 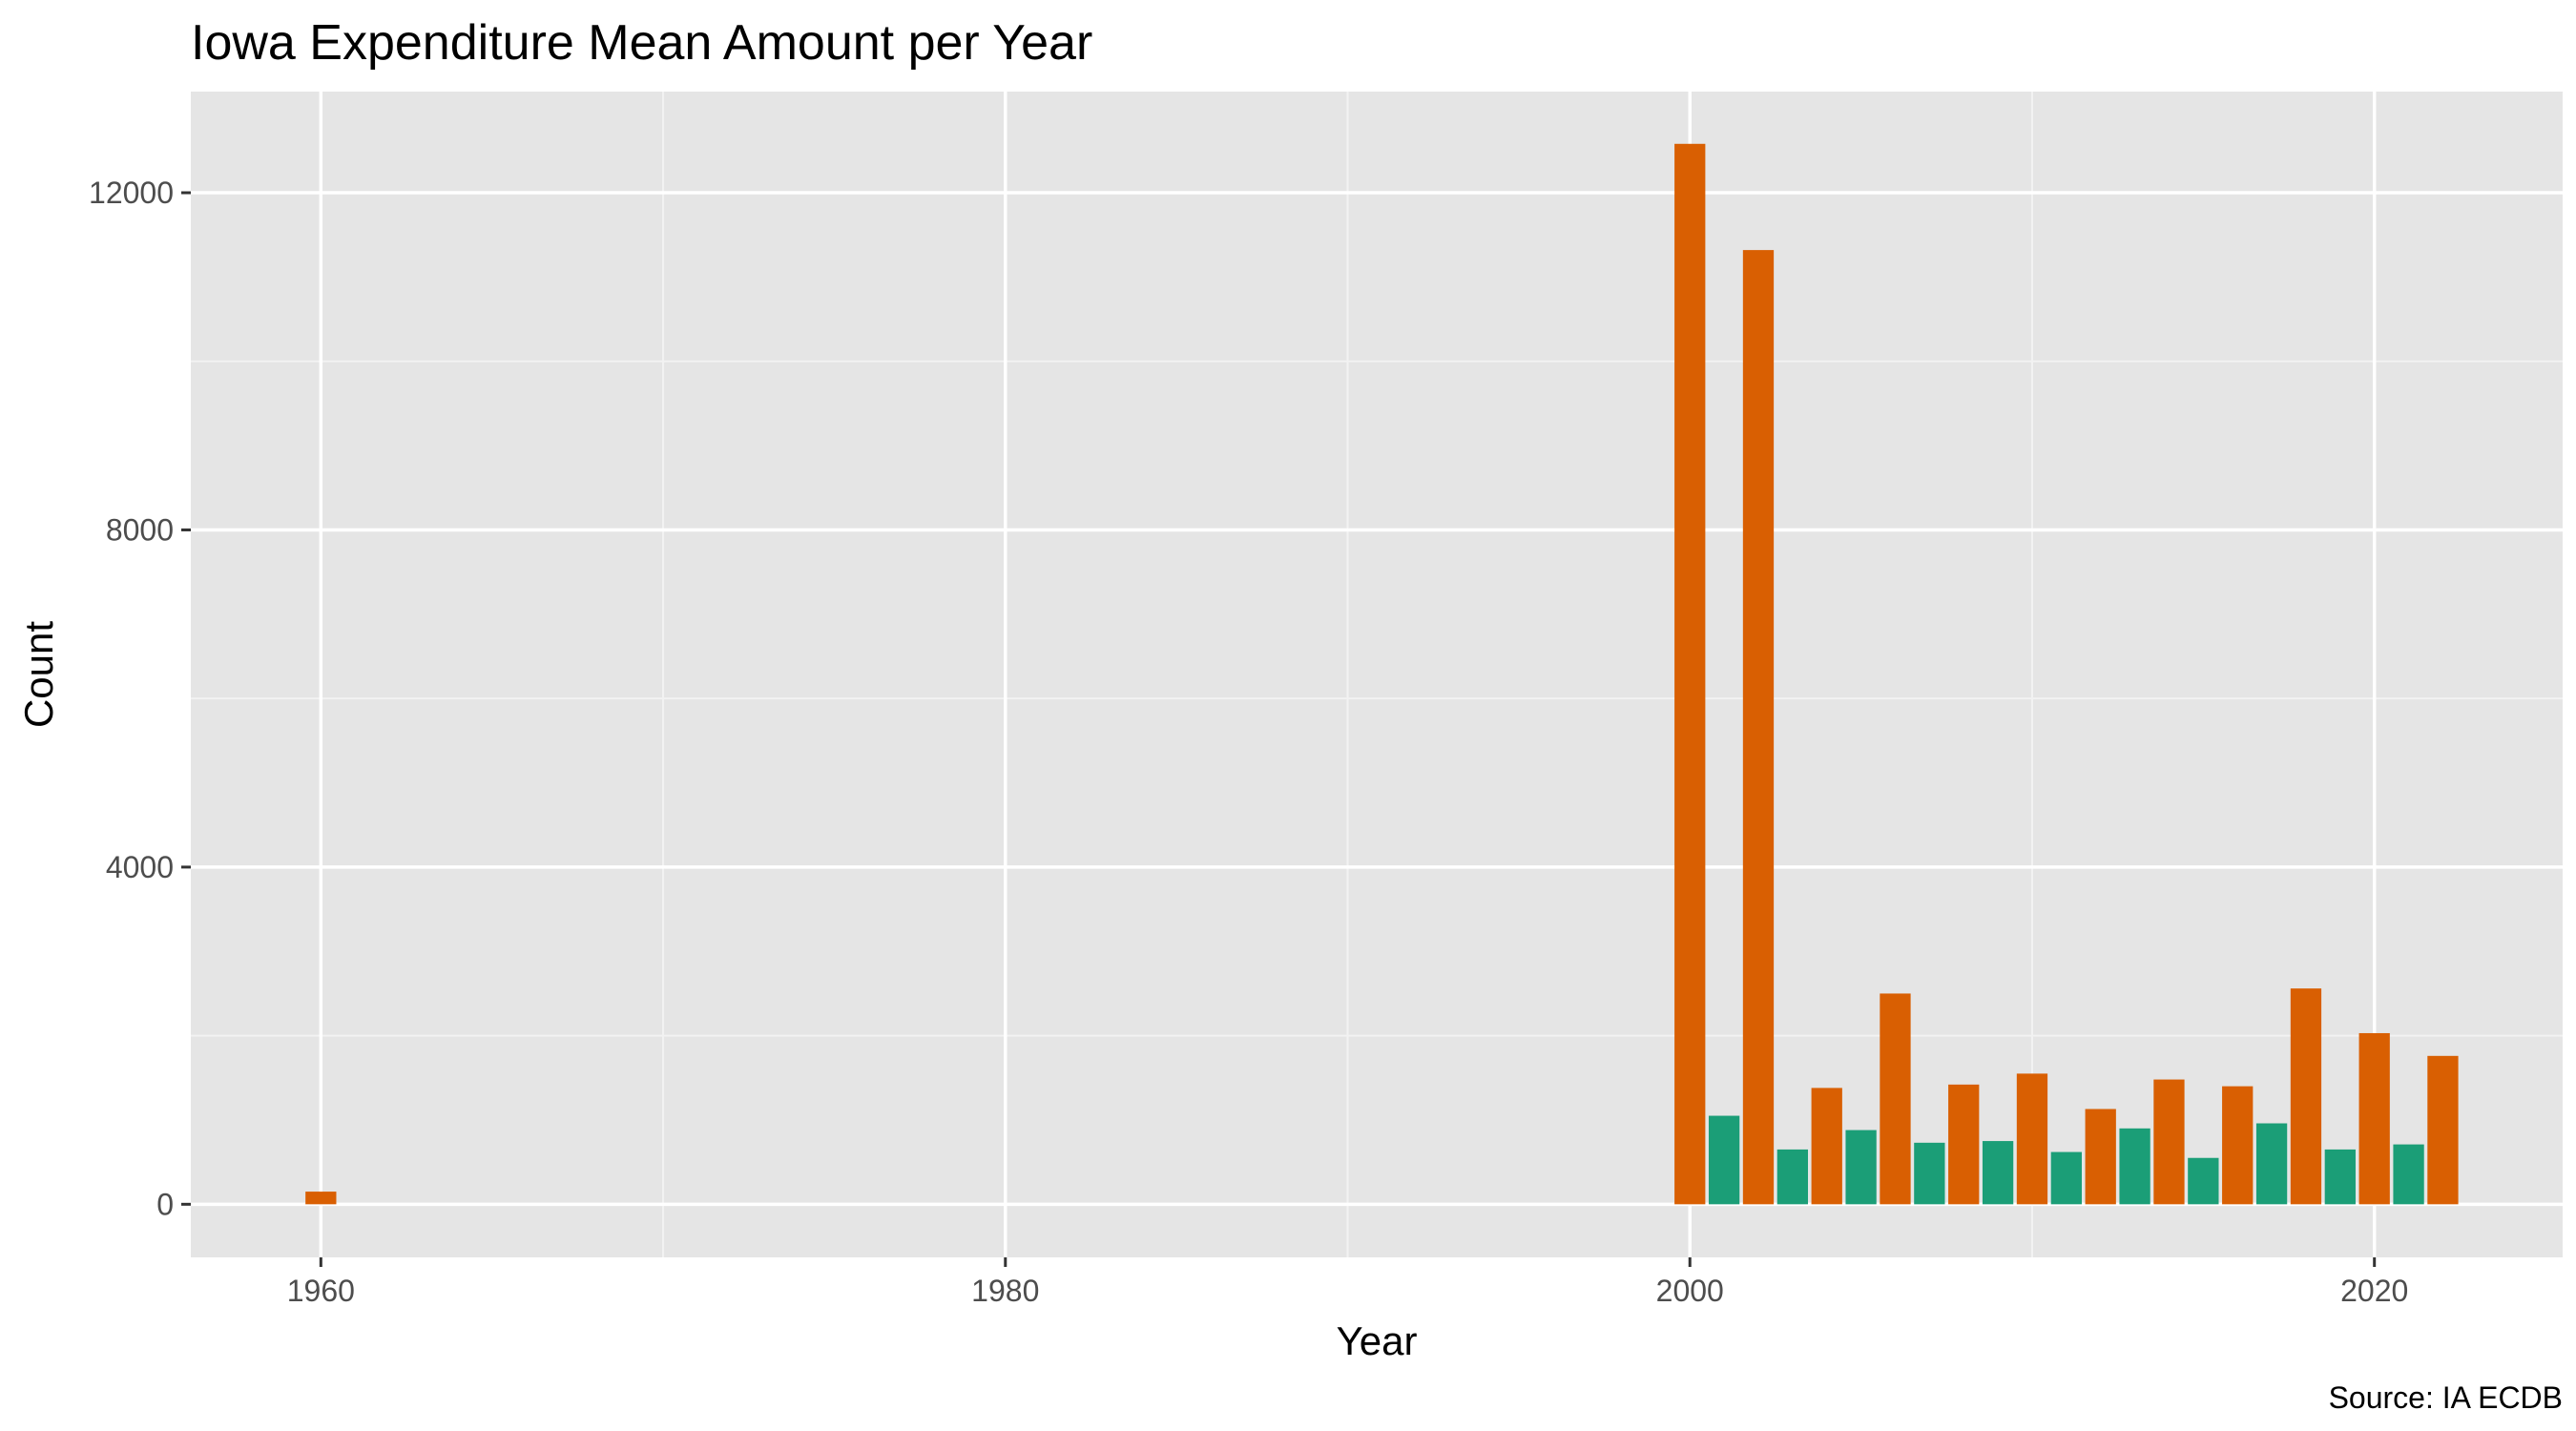 What do you see at coordinates (1964, 1144) in the screenshot?
I see `bar-2008` at bounding box center [1964, 1144].